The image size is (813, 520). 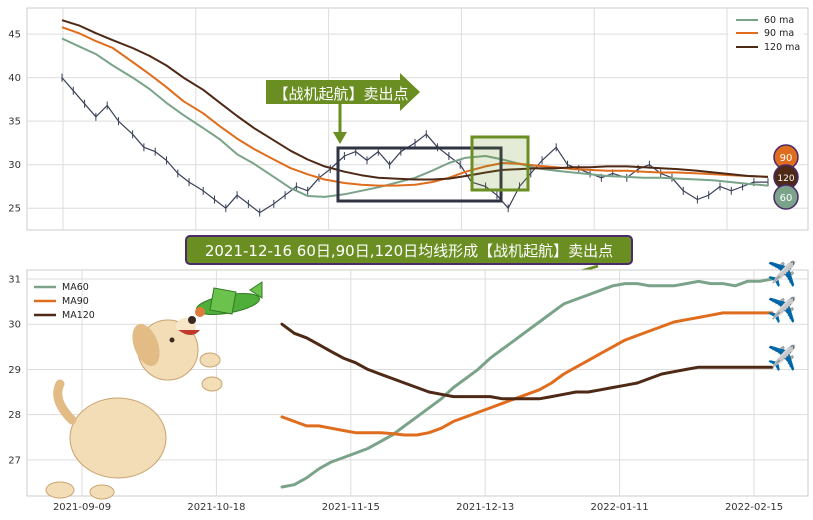 I want to click on legend-label-ma120: MA120, so click(x=78, y=315).